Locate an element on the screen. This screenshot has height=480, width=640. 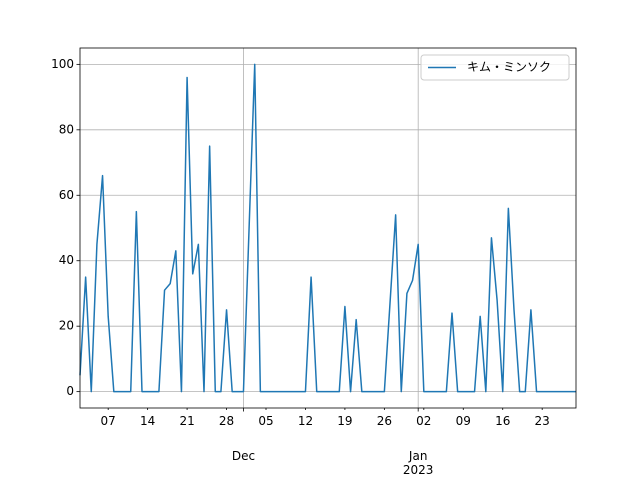
x-tick-label-line: 07 is located at coordinates (108, 421).